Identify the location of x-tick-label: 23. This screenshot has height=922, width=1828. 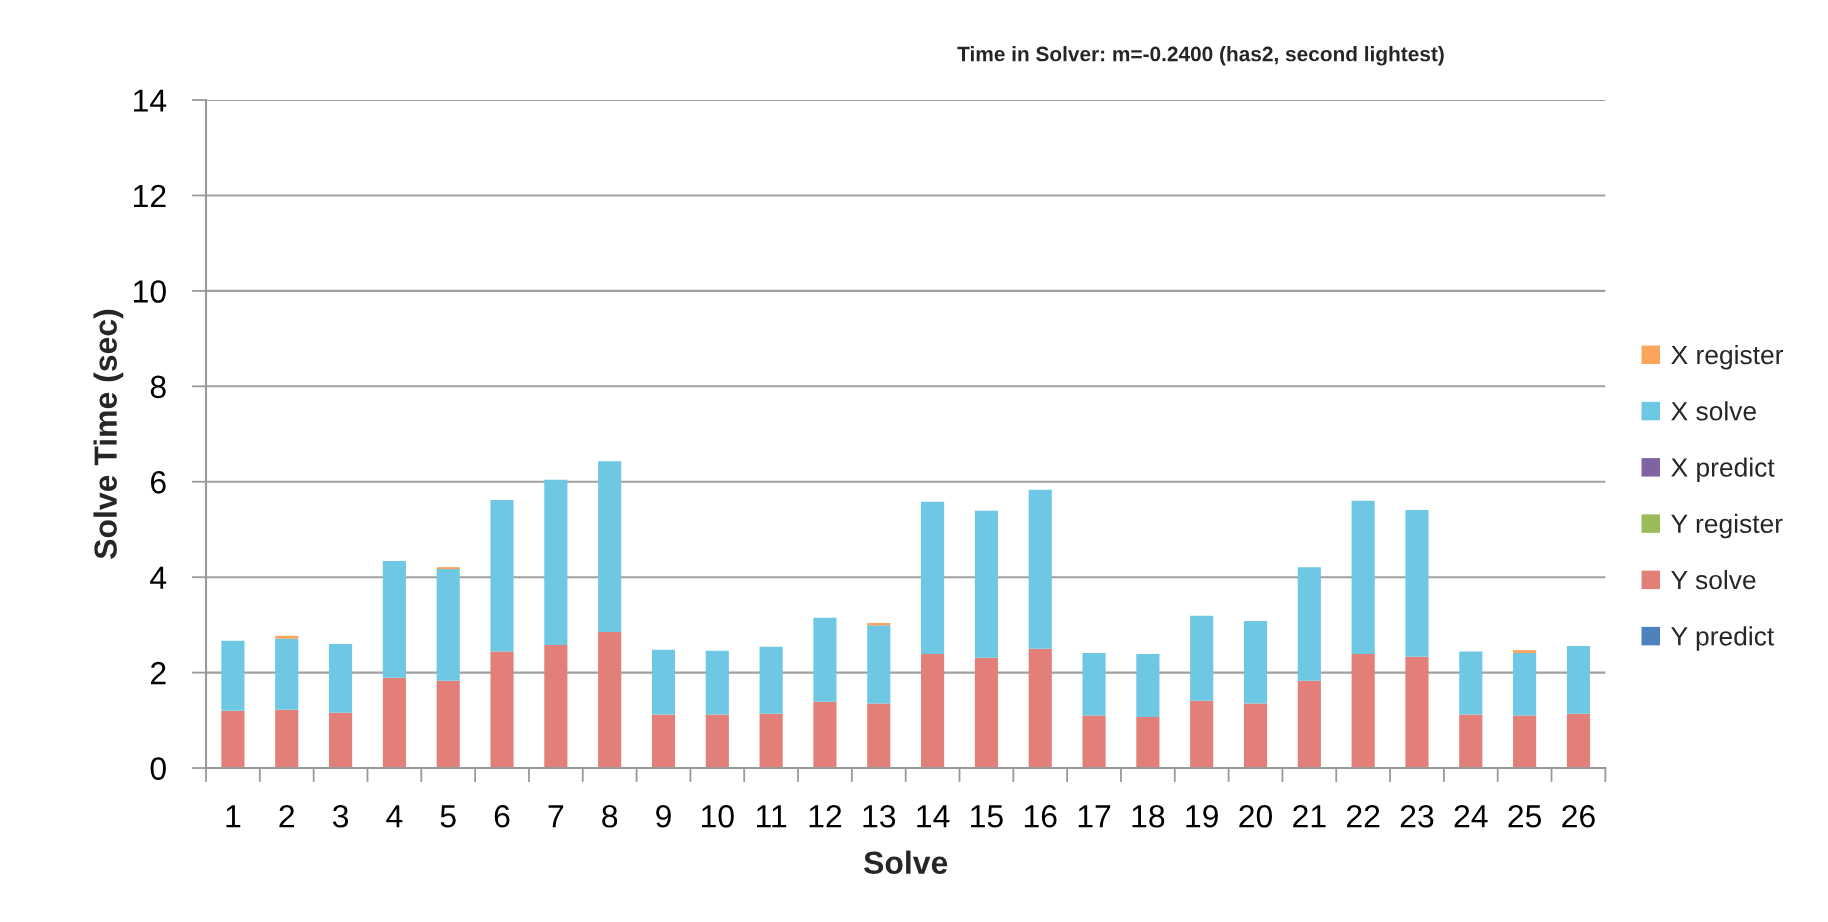
(1417, 816).